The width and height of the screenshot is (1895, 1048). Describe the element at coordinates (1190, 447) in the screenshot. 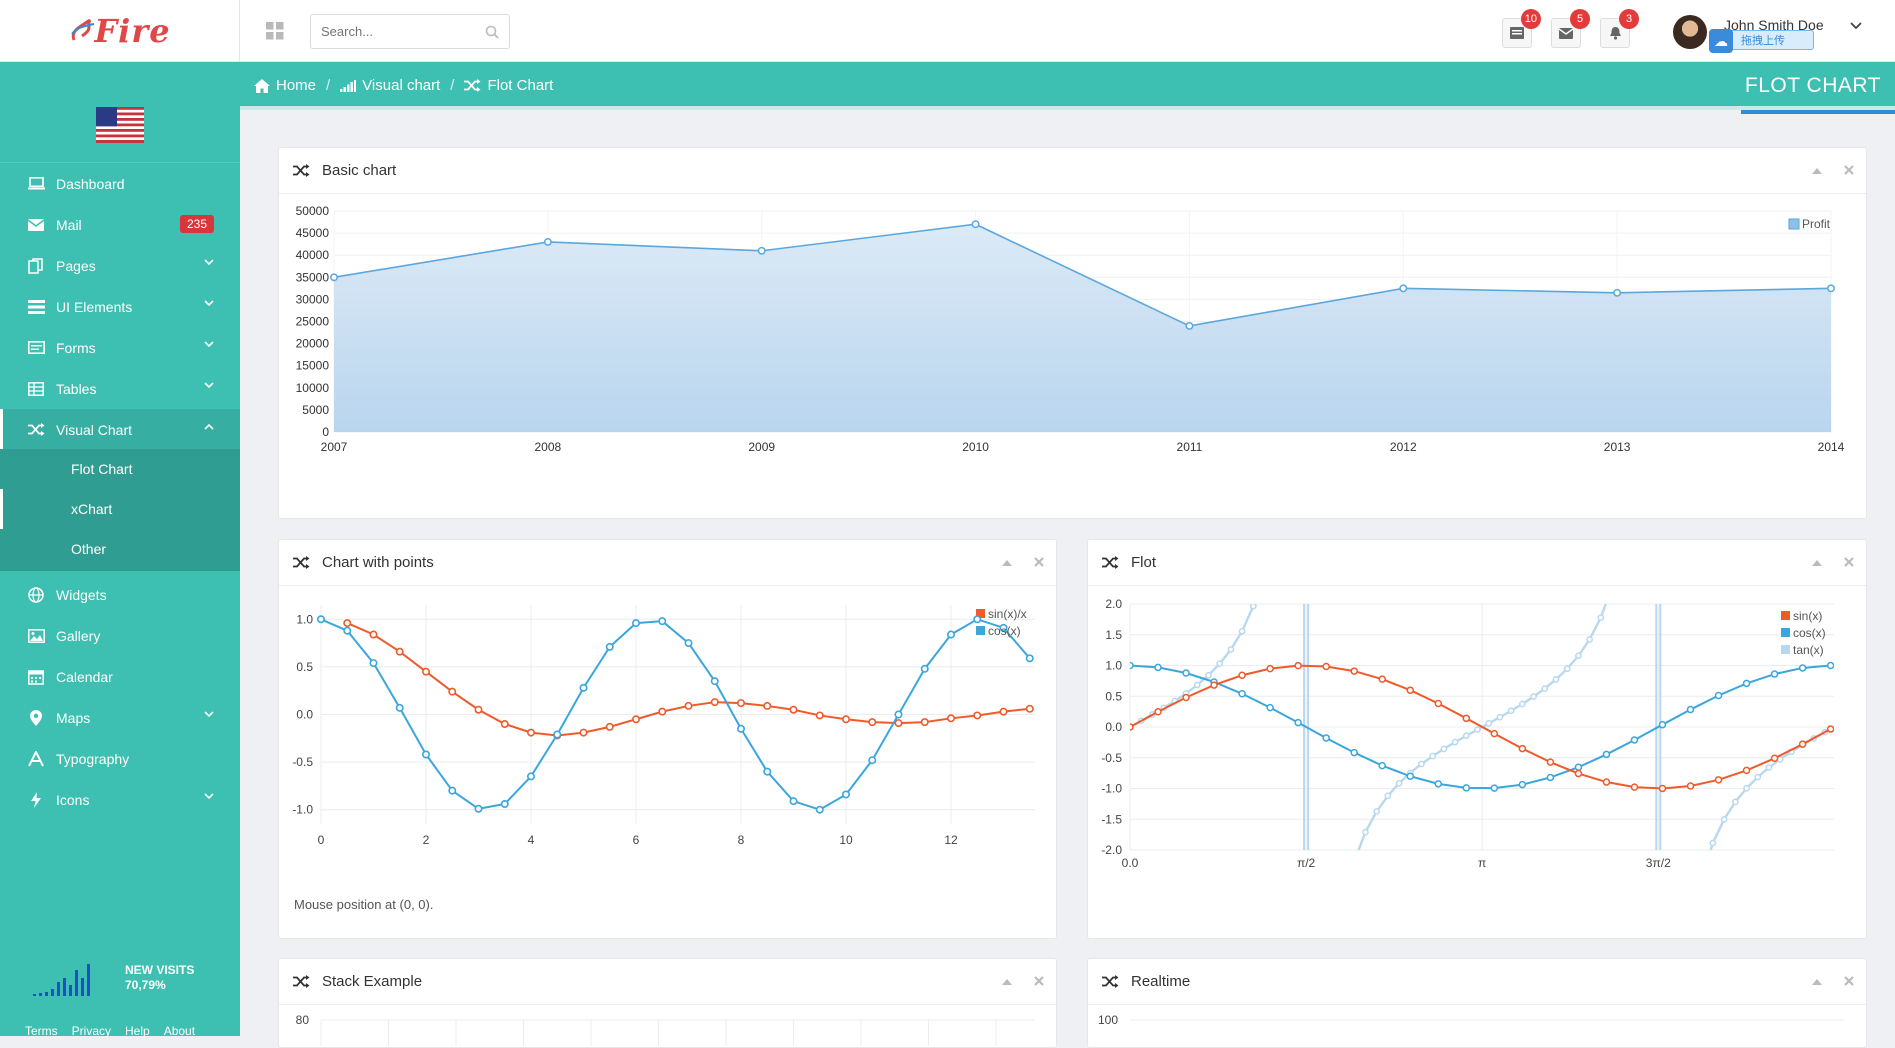

I see `x-tick-label: 2011` at that location.